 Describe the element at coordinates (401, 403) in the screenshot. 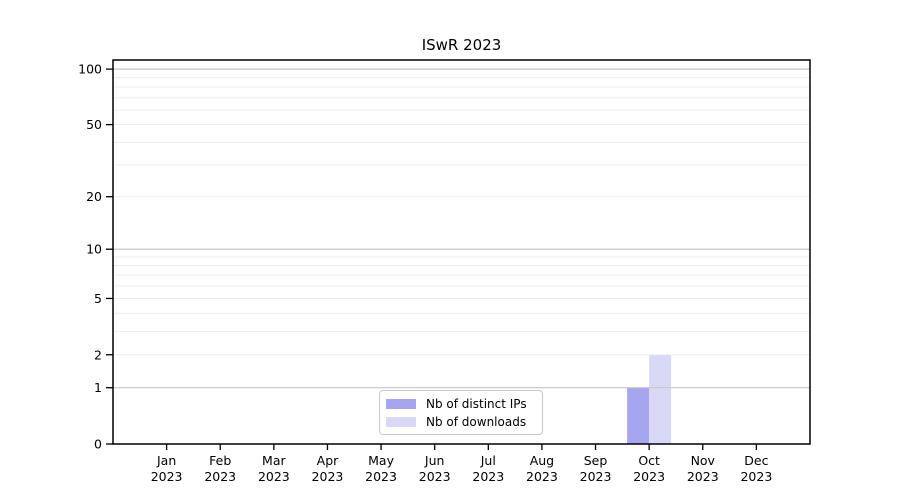

I see `legend-swatch-distinct-ips` at that location.